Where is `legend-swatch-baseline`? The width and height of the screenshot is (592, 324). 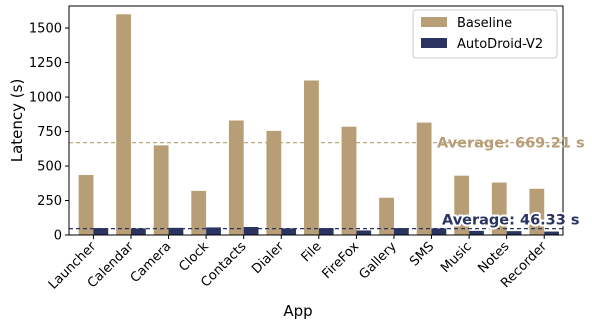
legend-swatch-baseline is located at coordinates (434, 22).